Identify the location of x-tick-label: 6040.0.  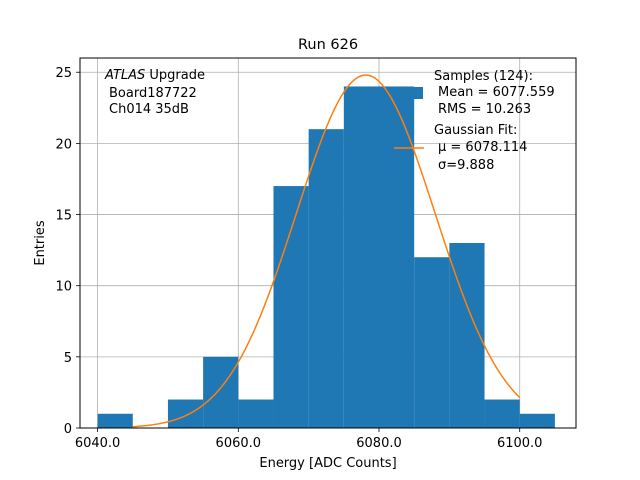
(98, 443).